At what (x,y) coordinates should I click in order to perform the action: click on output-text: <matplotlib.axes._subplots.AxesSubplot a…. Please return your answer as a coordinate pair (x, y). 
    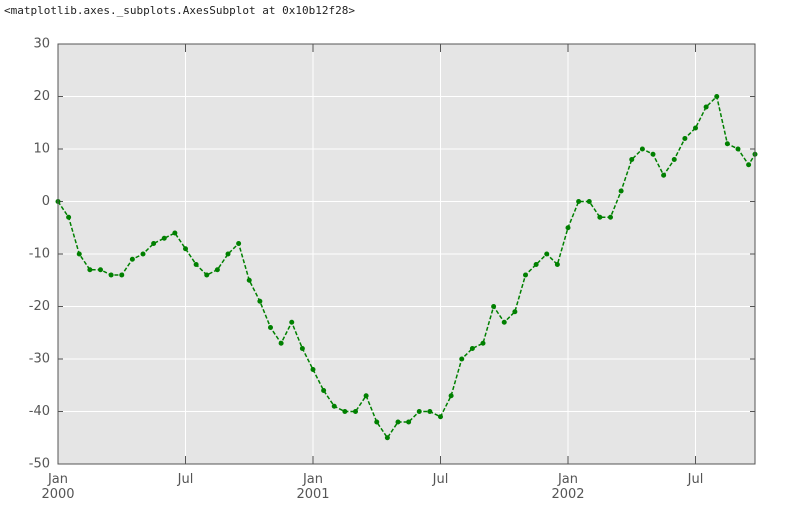
    Looking at the image, I should click on (179, 10).